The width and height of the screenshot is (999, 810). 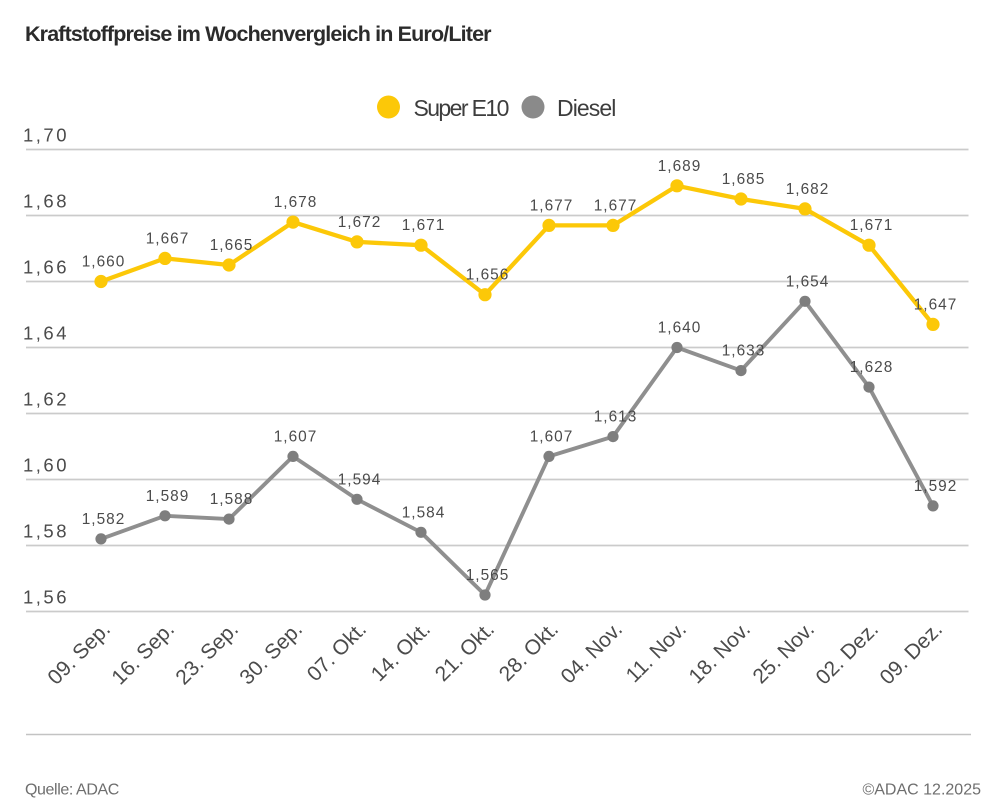 I want to click on svg-text: 1,689, so click(x=680, y=166).